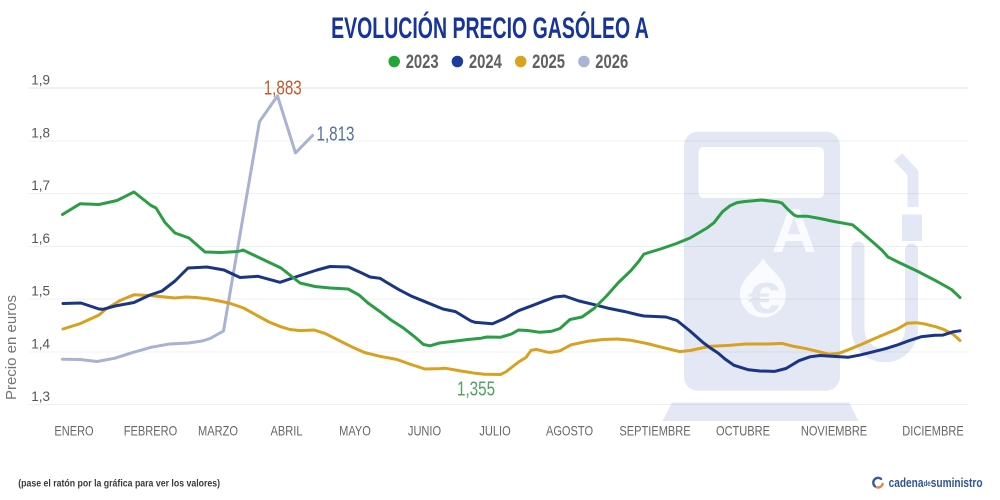 Image resolution: width=1000 pixels, height=500 pixels. I want to click on svg-text: 1,813, so click(336, 134).